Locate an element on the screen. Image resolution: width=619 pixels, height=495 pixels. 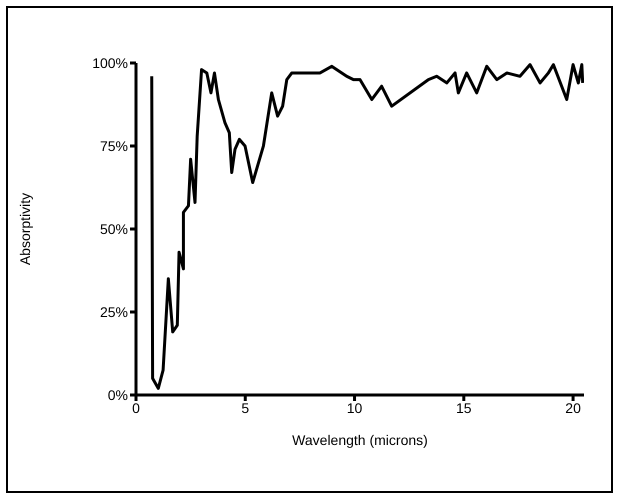
y-tick-label: 100% is located at coordinates (110, 62).